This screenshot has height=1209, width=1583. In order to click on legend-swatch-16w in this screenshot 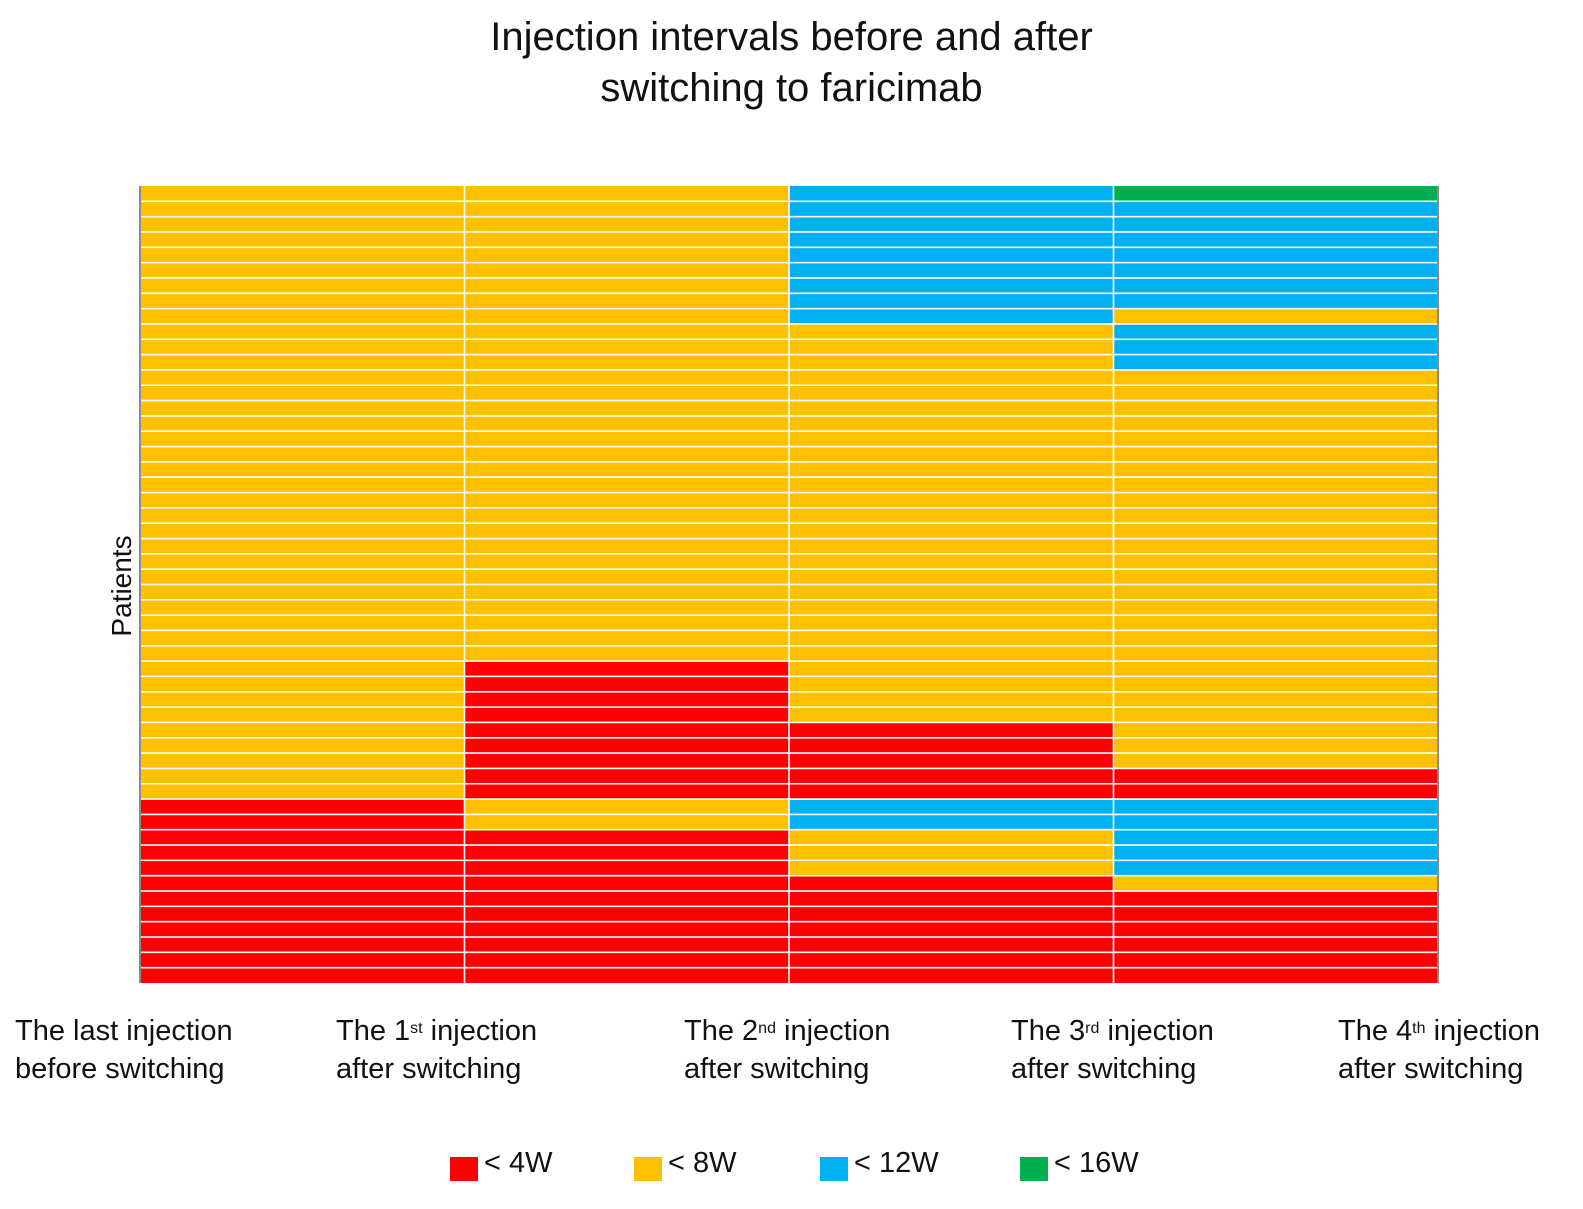, I will do `click(1034, 1169)`.